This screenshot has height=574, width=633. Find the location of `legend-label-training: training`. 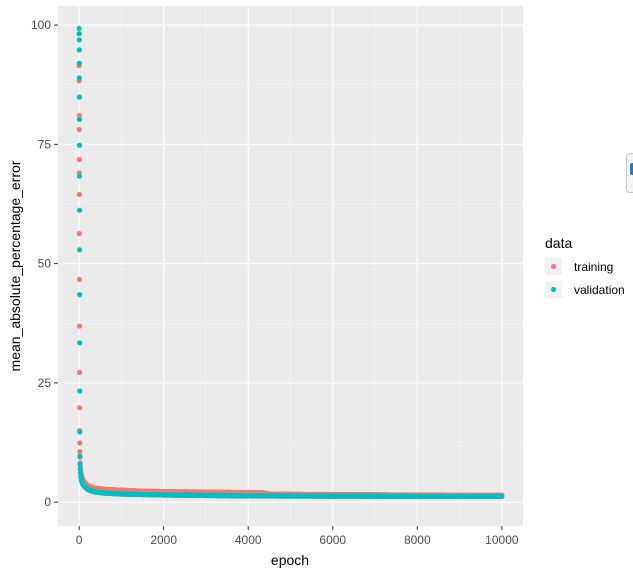

legend-label-training: training is located at coordinates (593, 267).